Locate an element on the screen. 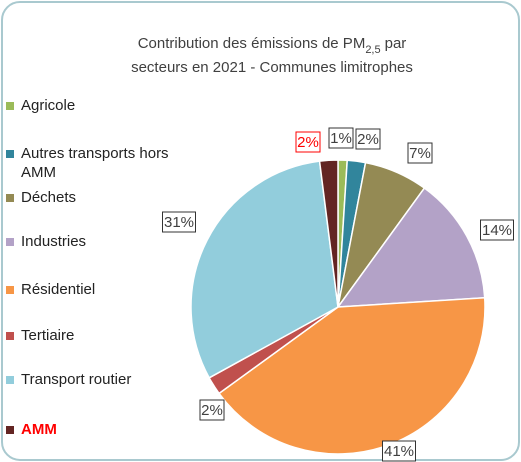  data-label: 31% is located at coordinates (179, 222).